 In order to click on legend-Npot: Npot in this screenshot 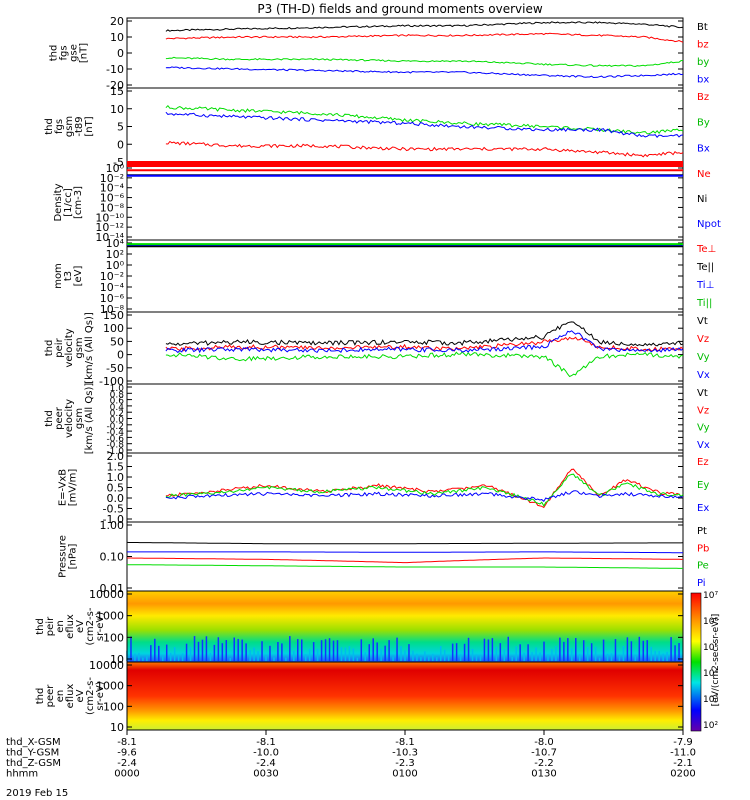, I will do `click(709, 224)`.